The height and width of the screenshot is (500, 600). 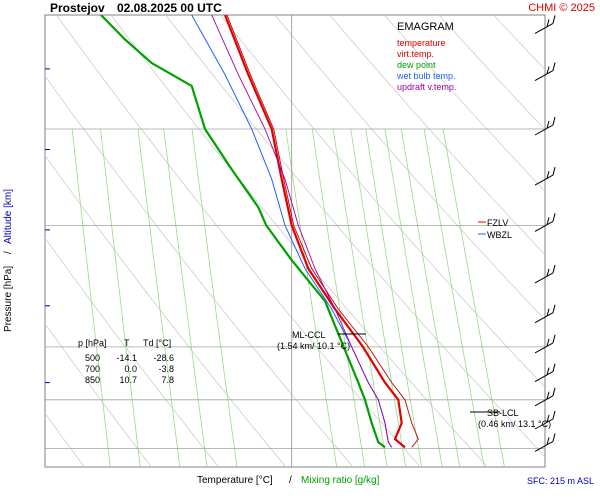 What do you see at coordinates (235, 480) in the screenshot?
I see `x-axis-label-temp: Temperature [°C]` at bounding box center [235, 480].